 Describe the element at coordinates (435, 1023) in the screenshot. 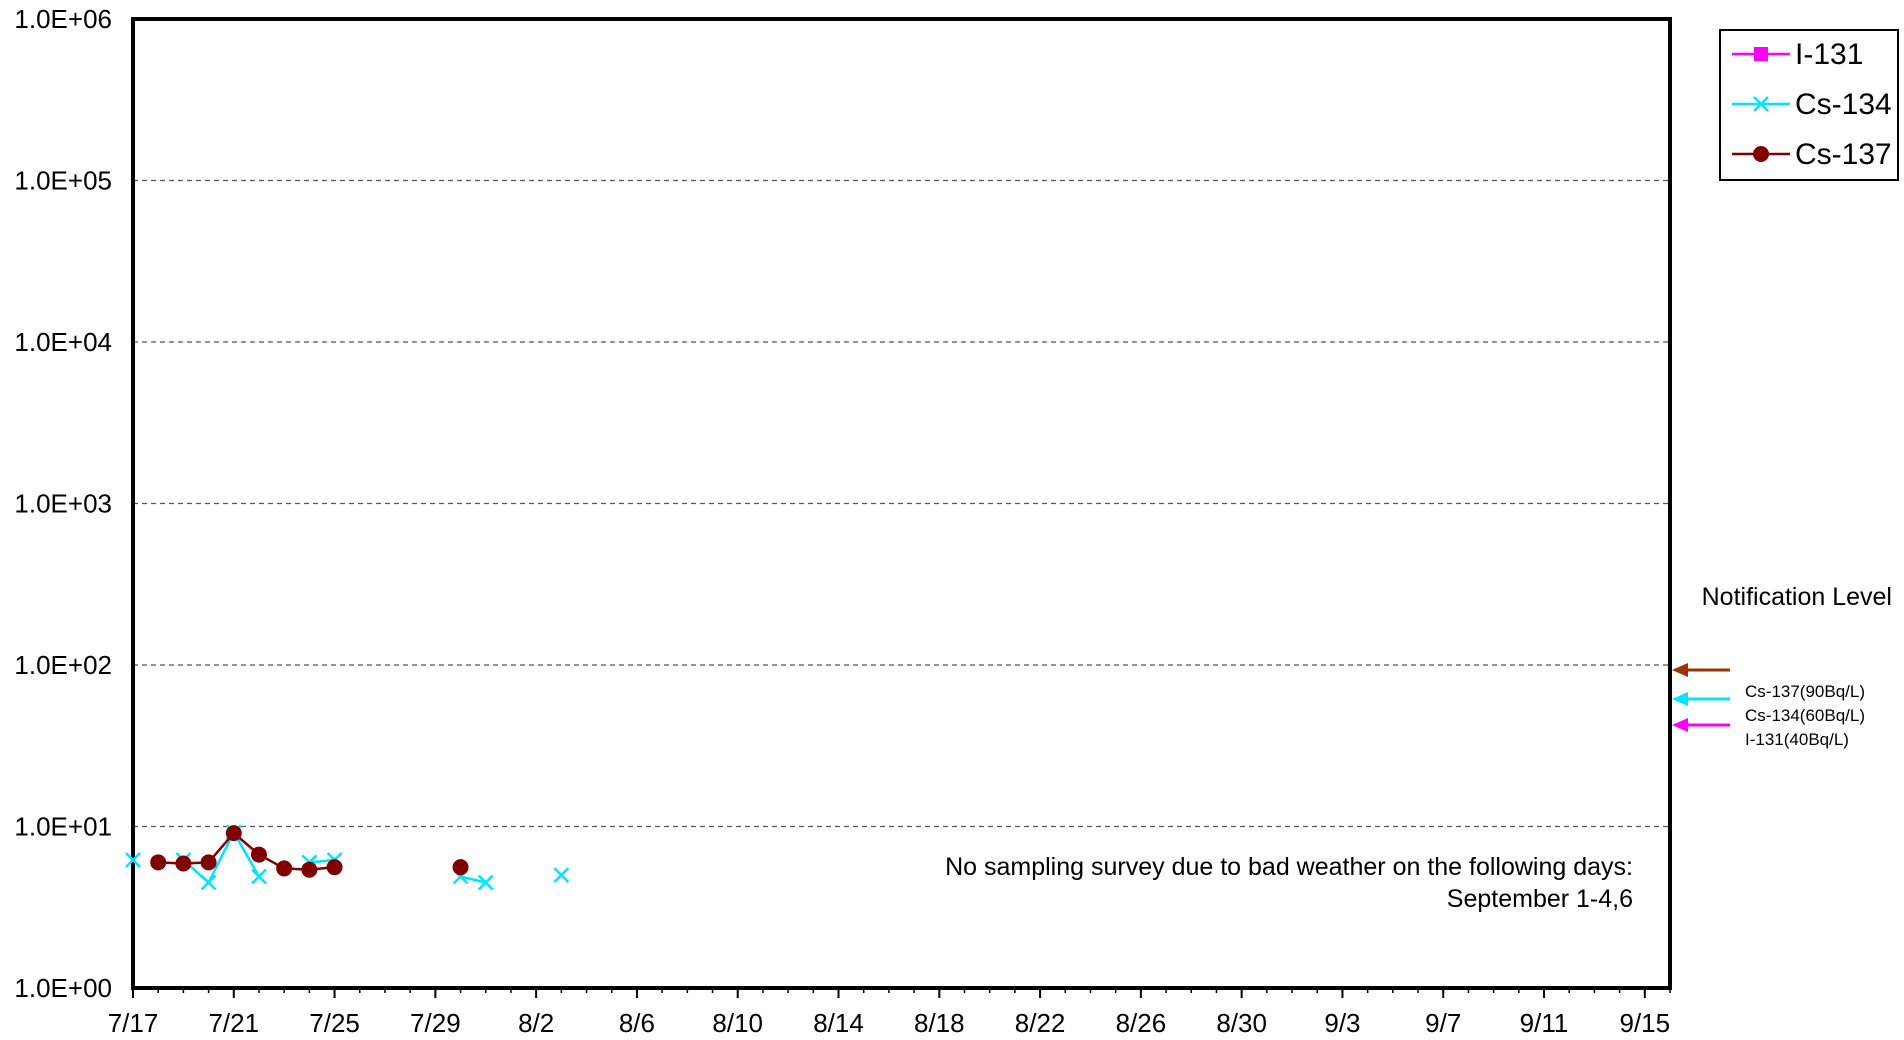

I see `x-tick-label: 7/29` at that location.